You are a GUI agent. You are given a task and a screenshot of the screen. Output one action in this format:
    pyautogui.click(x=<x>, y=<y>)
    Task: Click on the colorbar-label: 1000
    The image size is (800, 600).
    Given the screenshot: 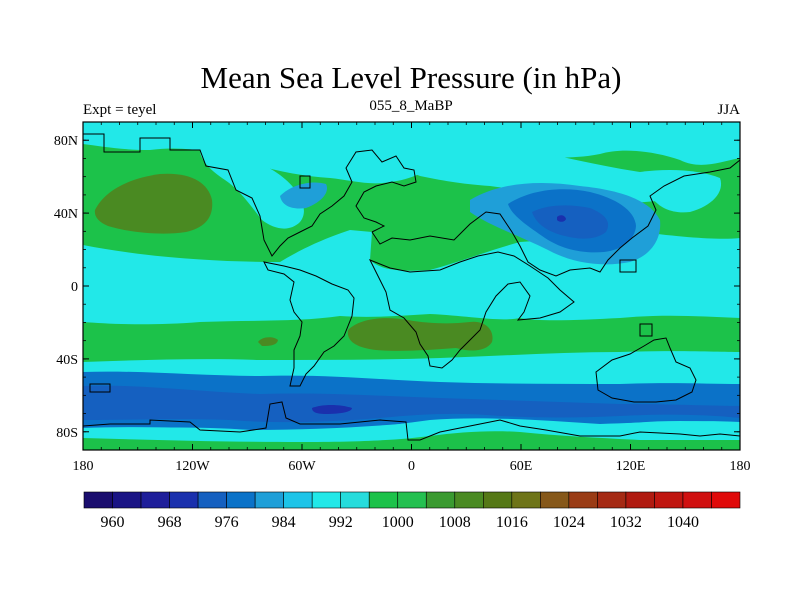 What is the action you would take?
    pyautogui.click(x=398, y=522)
    